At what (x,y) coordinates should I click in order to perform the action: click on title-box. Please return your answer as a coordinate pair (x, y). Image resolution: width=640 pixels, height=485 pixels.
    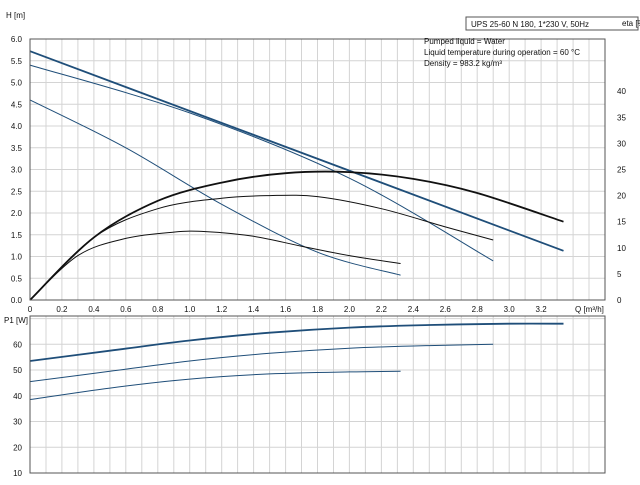
    Looking at the image, I should click on (552, 23).